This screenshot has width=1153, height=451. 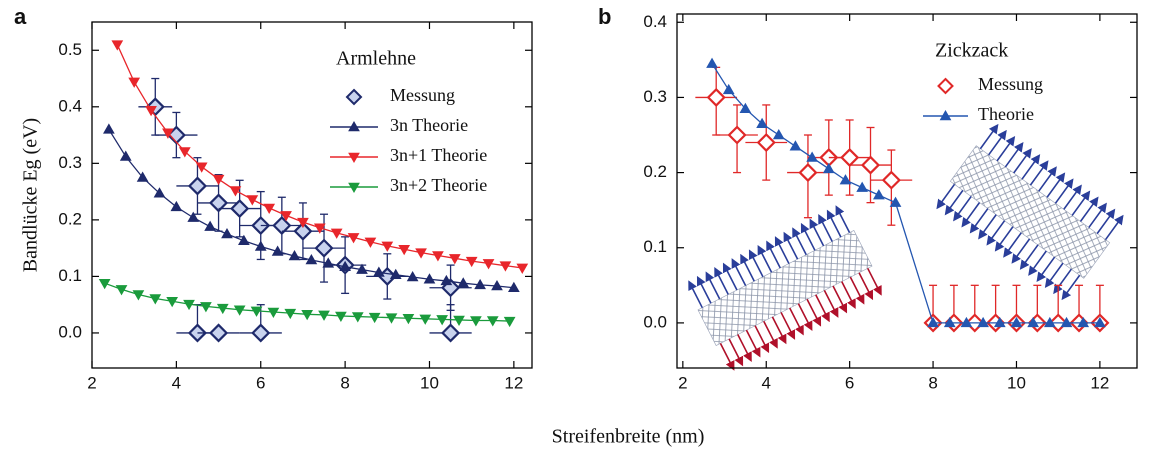 I want to click on y-tick-label: 0.5, so click(x=70, y=49).